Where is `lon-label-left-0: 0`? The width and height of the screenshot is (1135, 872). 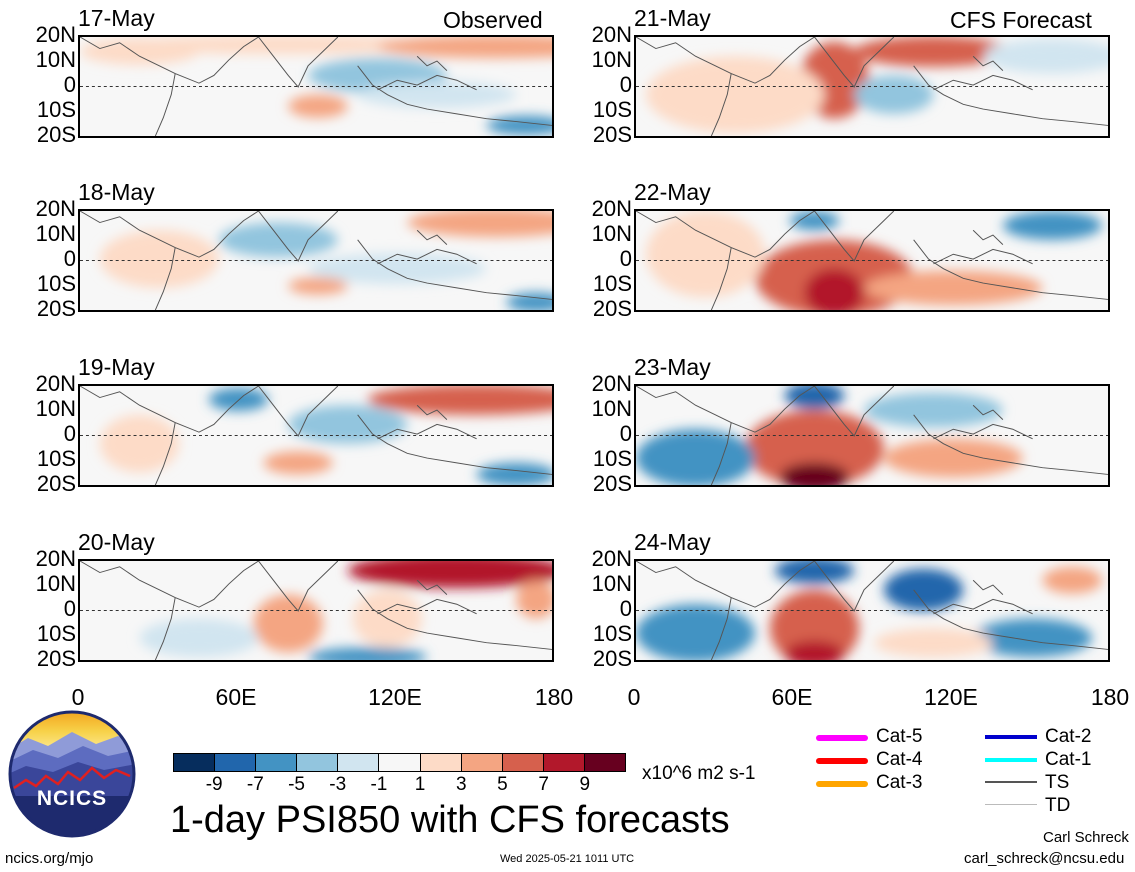
lon-label-left-0: 0 is located at coordinates (78, 697).